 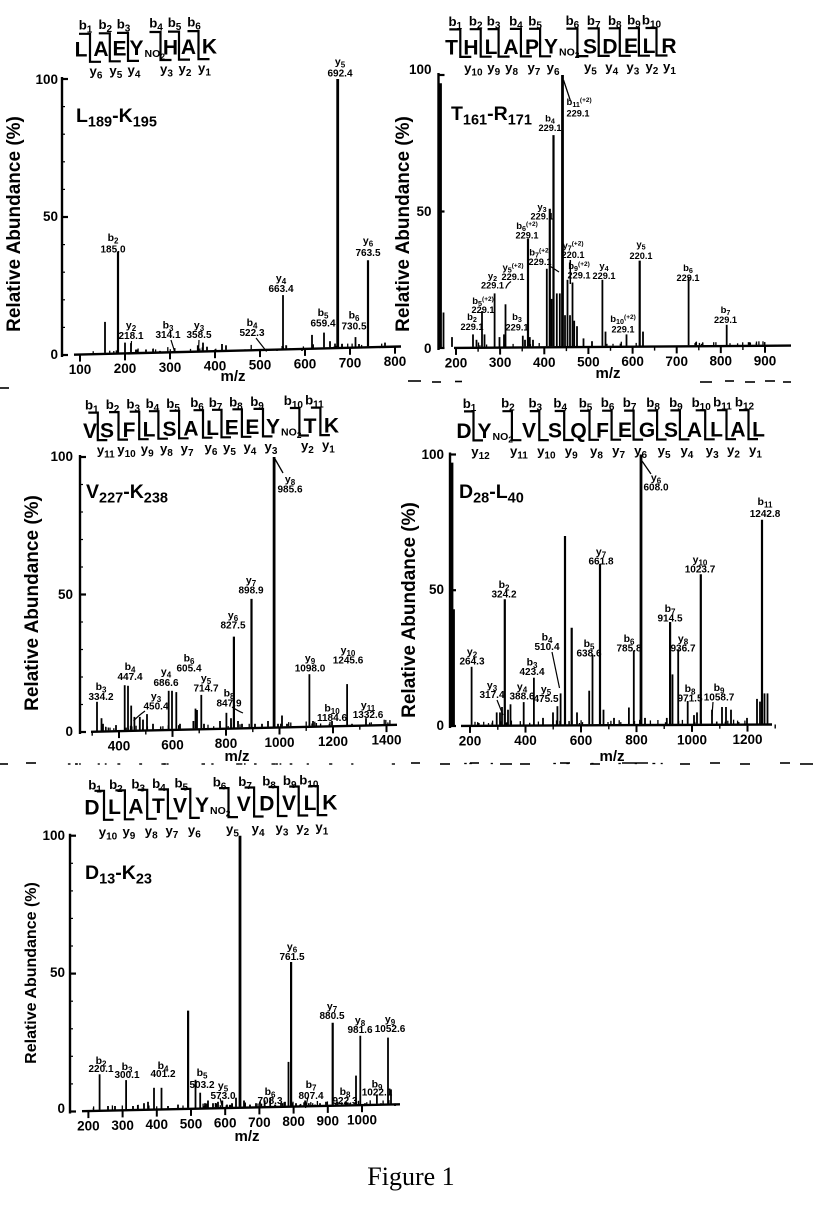 What do you see at coordinates (32, 603) in the screenshot?
I see `svg-text: Relative Abundance (%)` at bounding box center [32, 603].